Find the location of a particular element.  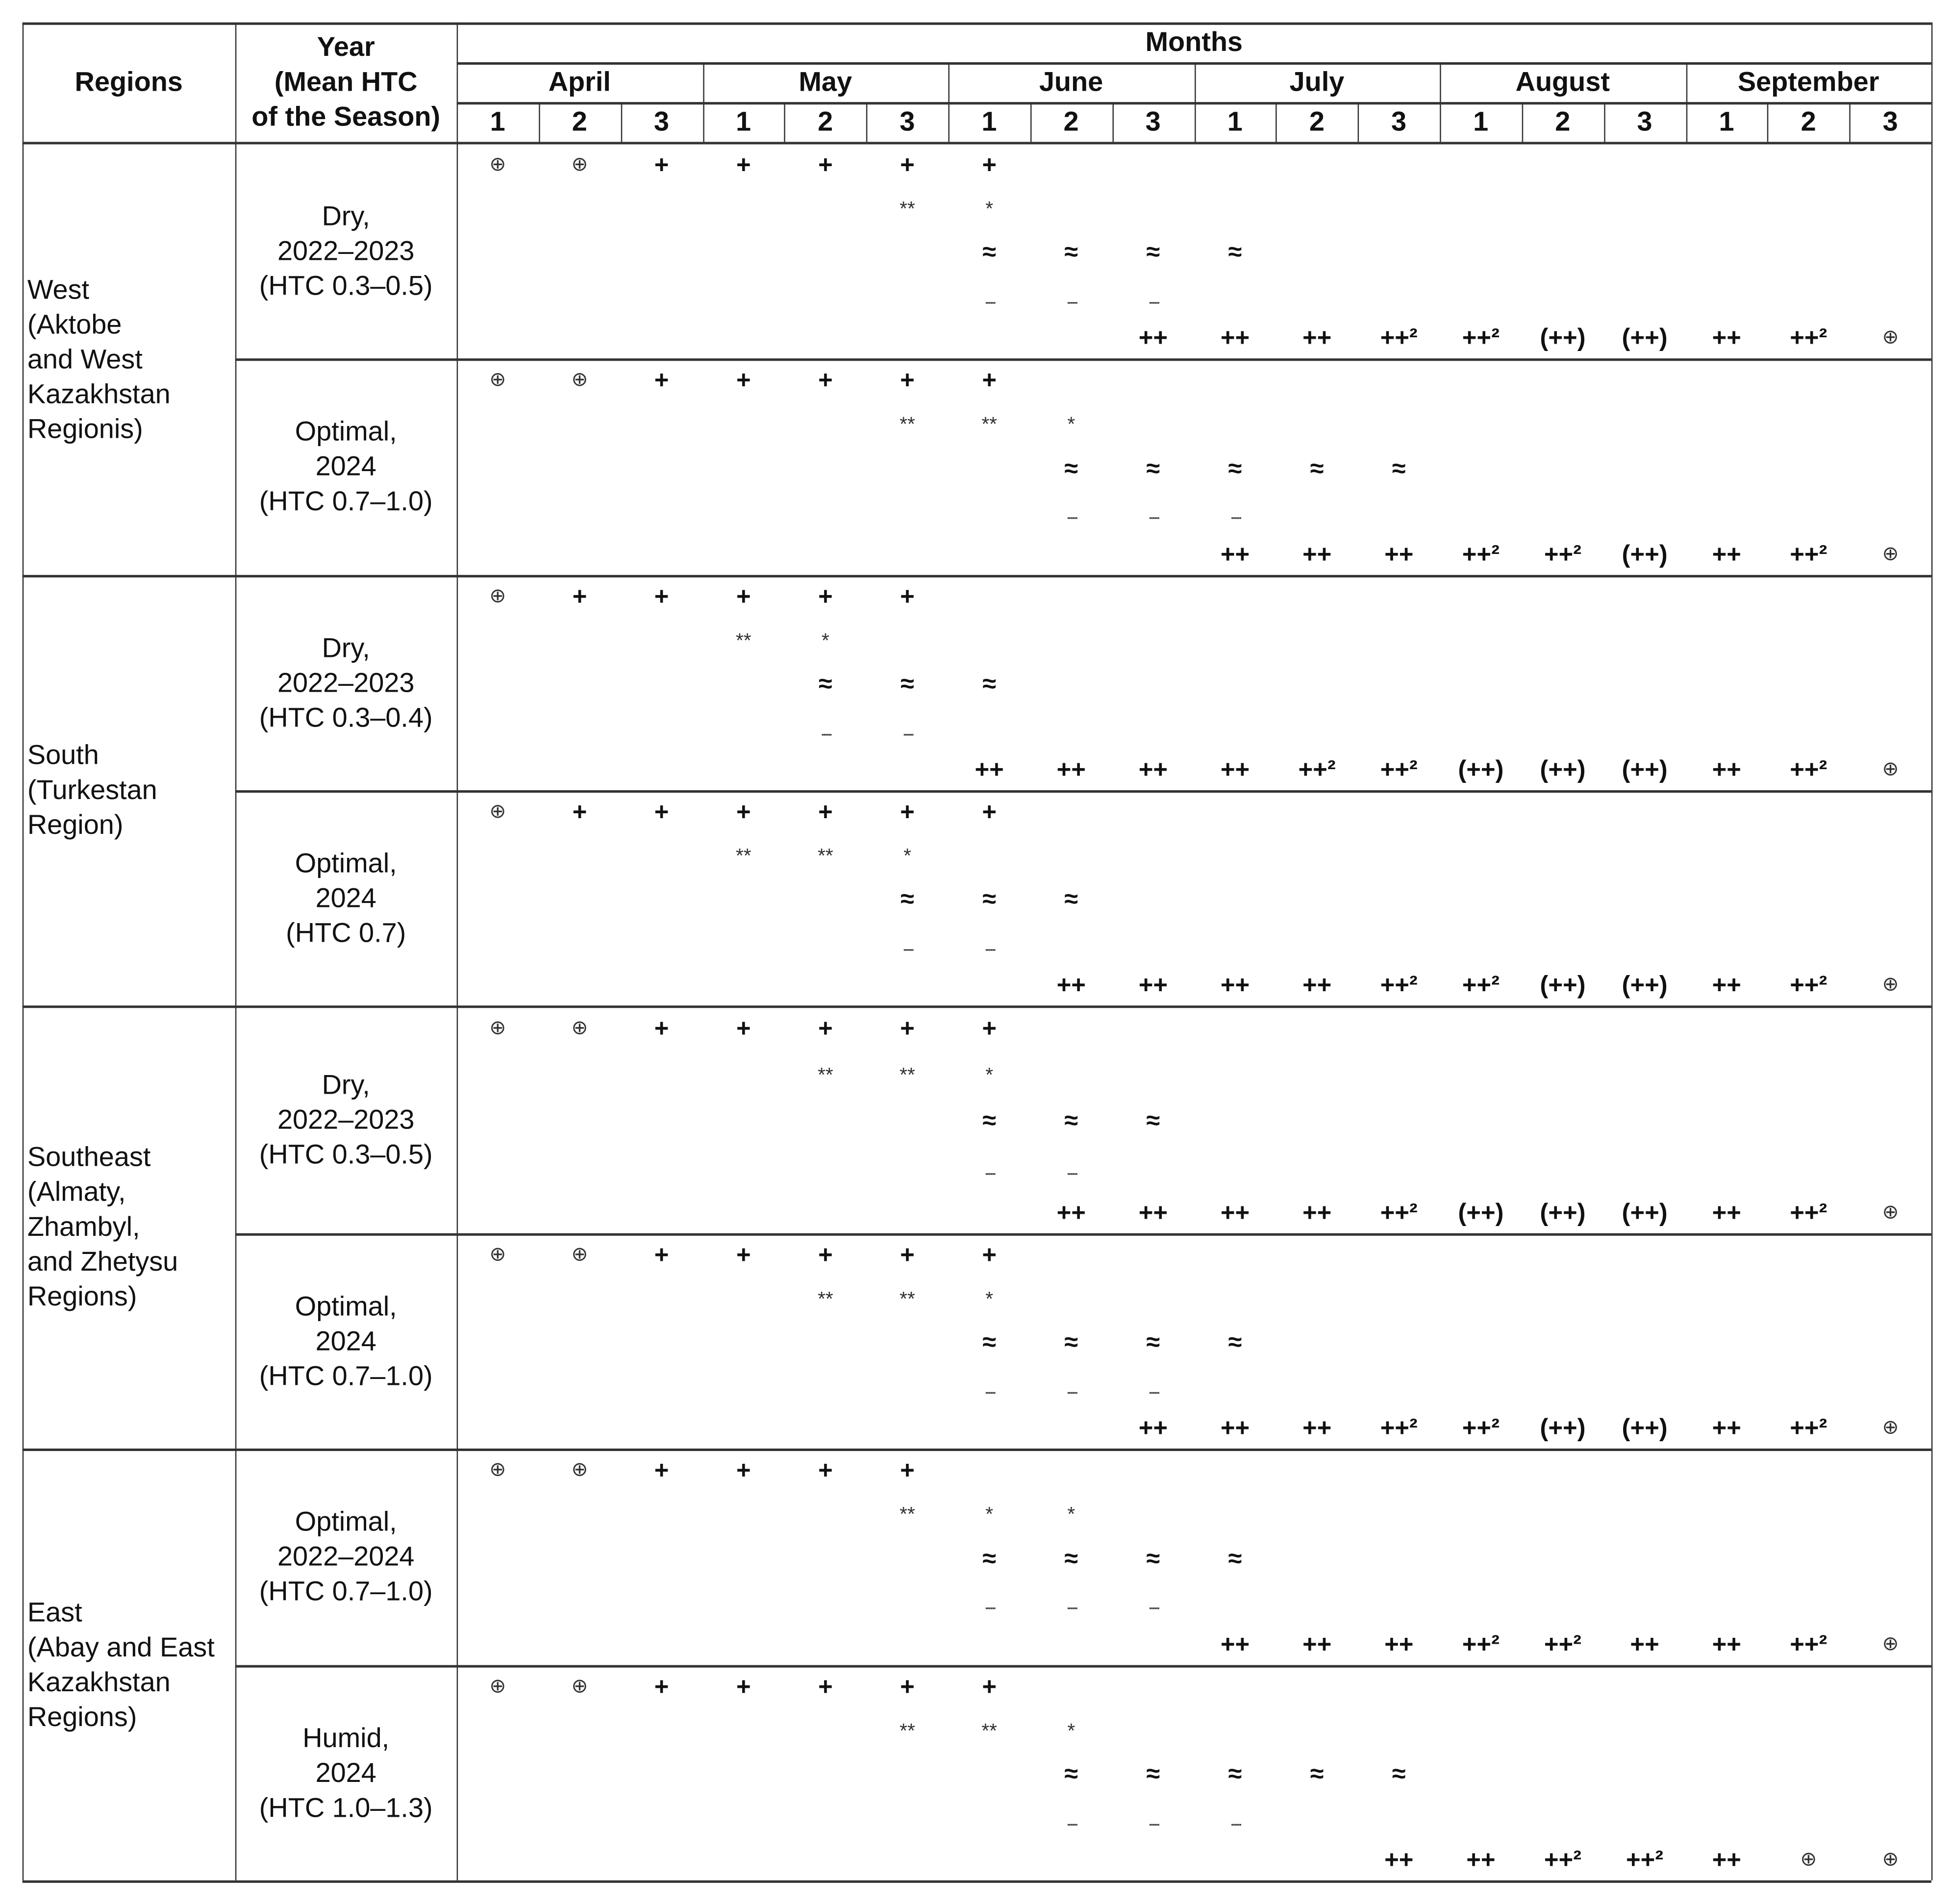

region-divider is located at coordinates (976, 1006).